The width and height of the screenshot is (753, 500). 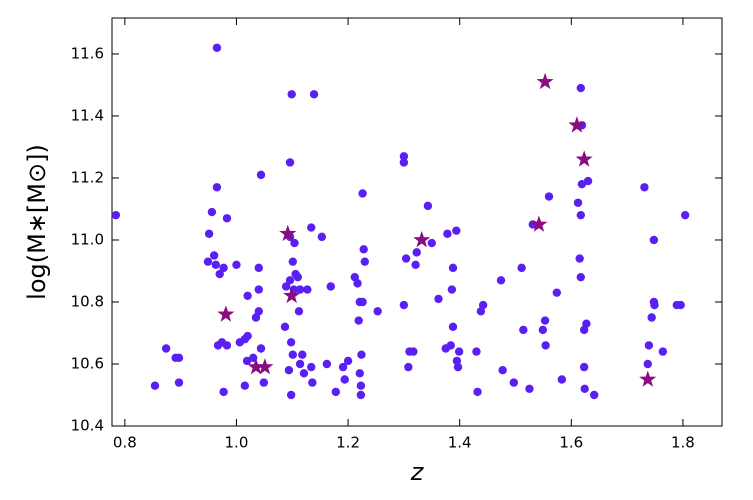 What do you see at coordinates (37, 222) in the screenshot?
I see `y-axis-label: log(M∗[M⊙])` at bounding box center [37, 222].